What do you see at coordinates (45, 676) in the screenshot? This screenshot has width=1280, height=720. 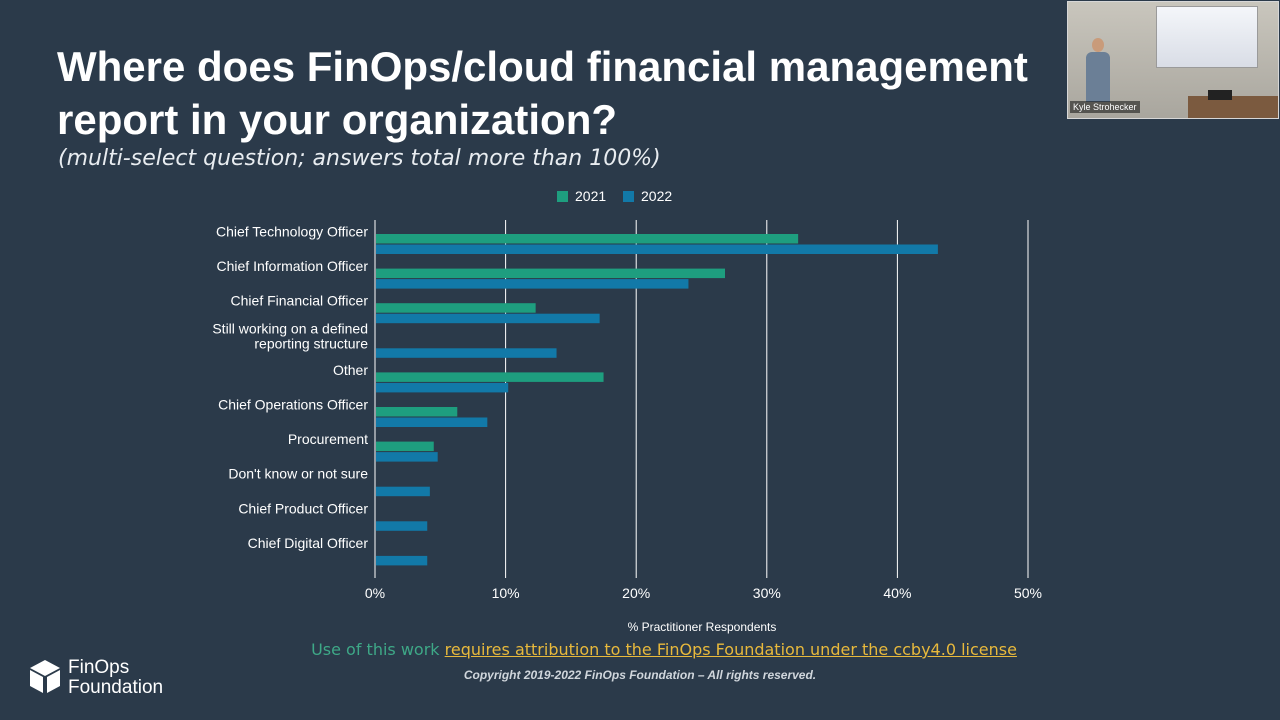 I see `finops-logo-icon` at bounding box center [45, 676].